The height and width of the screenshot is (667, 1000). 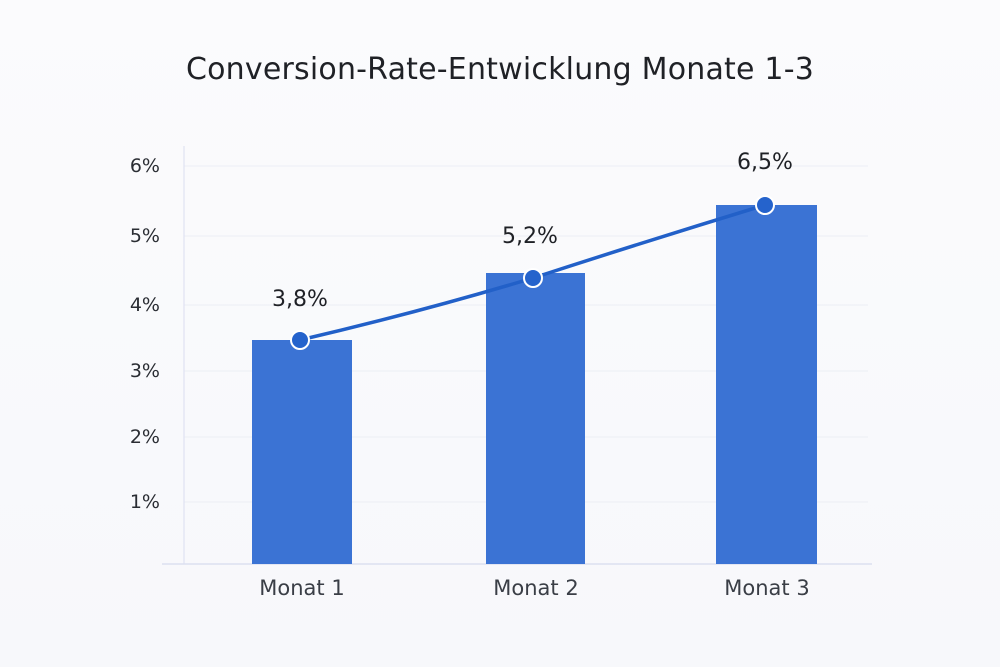 What do you see at coordinates (302, 588) in the screenshot?
I see `x-tick-label-monat-1: Monat 1` at bounding box center [302, 588].